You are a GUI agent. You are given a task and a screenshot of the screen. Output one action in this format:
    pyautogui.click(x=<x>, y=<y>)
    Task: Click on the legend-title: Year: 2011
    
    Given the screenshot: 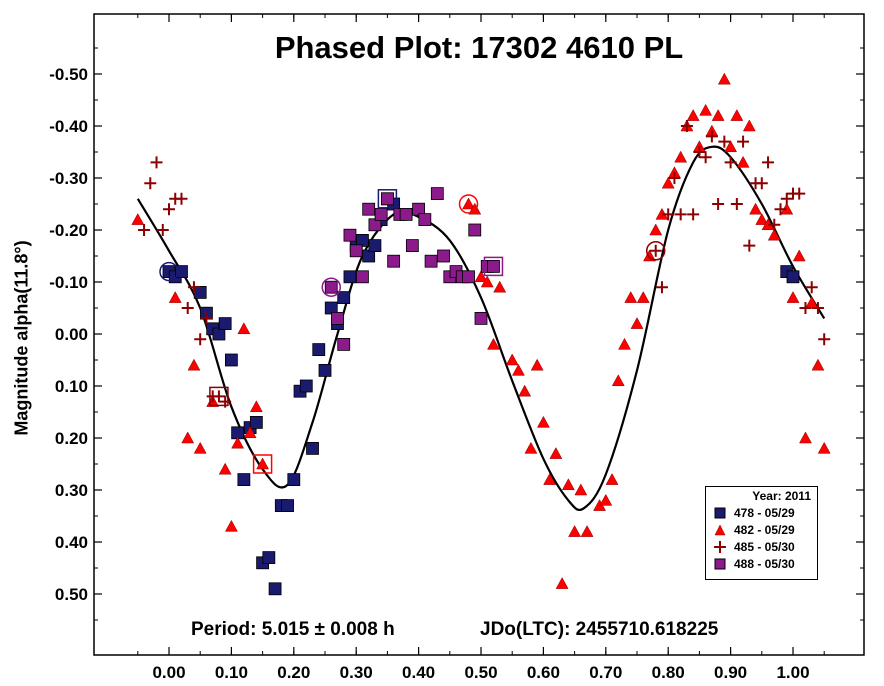 What is the action you would take?
    pyautogui.click(x=781, y=496)
    